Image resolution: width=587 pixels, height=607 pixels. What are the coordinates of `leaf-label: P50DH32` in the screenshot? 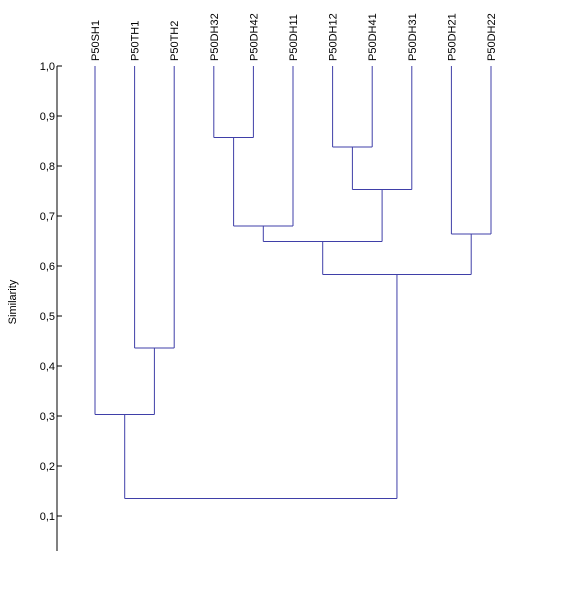 It's located at (215, 37).